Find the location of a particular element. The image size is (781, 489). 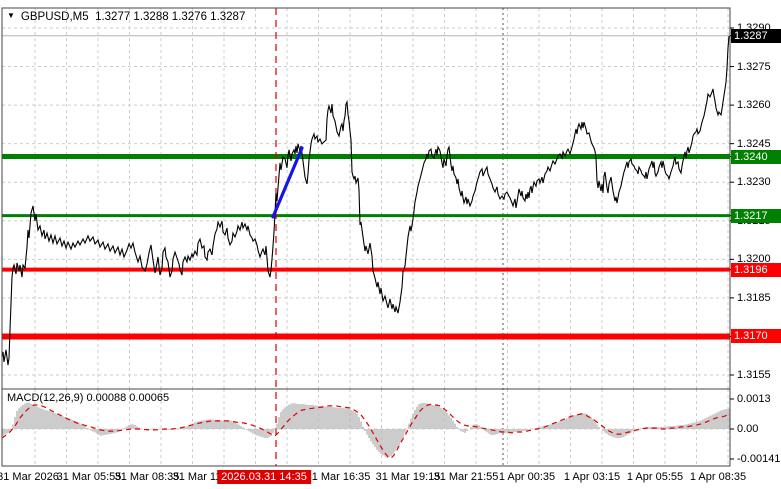

time-axis is located at coordinates (390, 478).